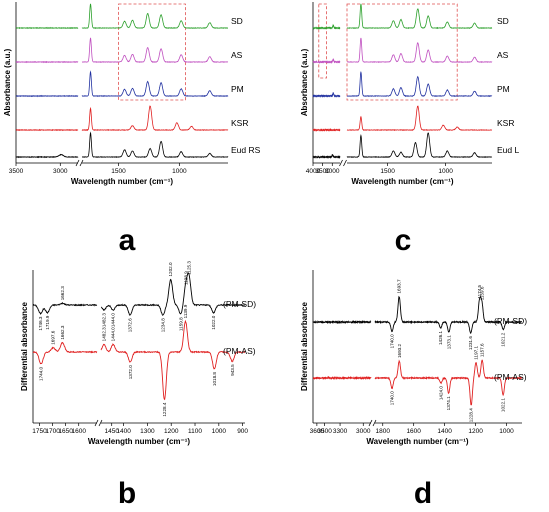 Image resolution: width=549 pixels, height=512 pixels. I want to click on panel-b-x-tick-label-1300: 1300, so click(147, 431).